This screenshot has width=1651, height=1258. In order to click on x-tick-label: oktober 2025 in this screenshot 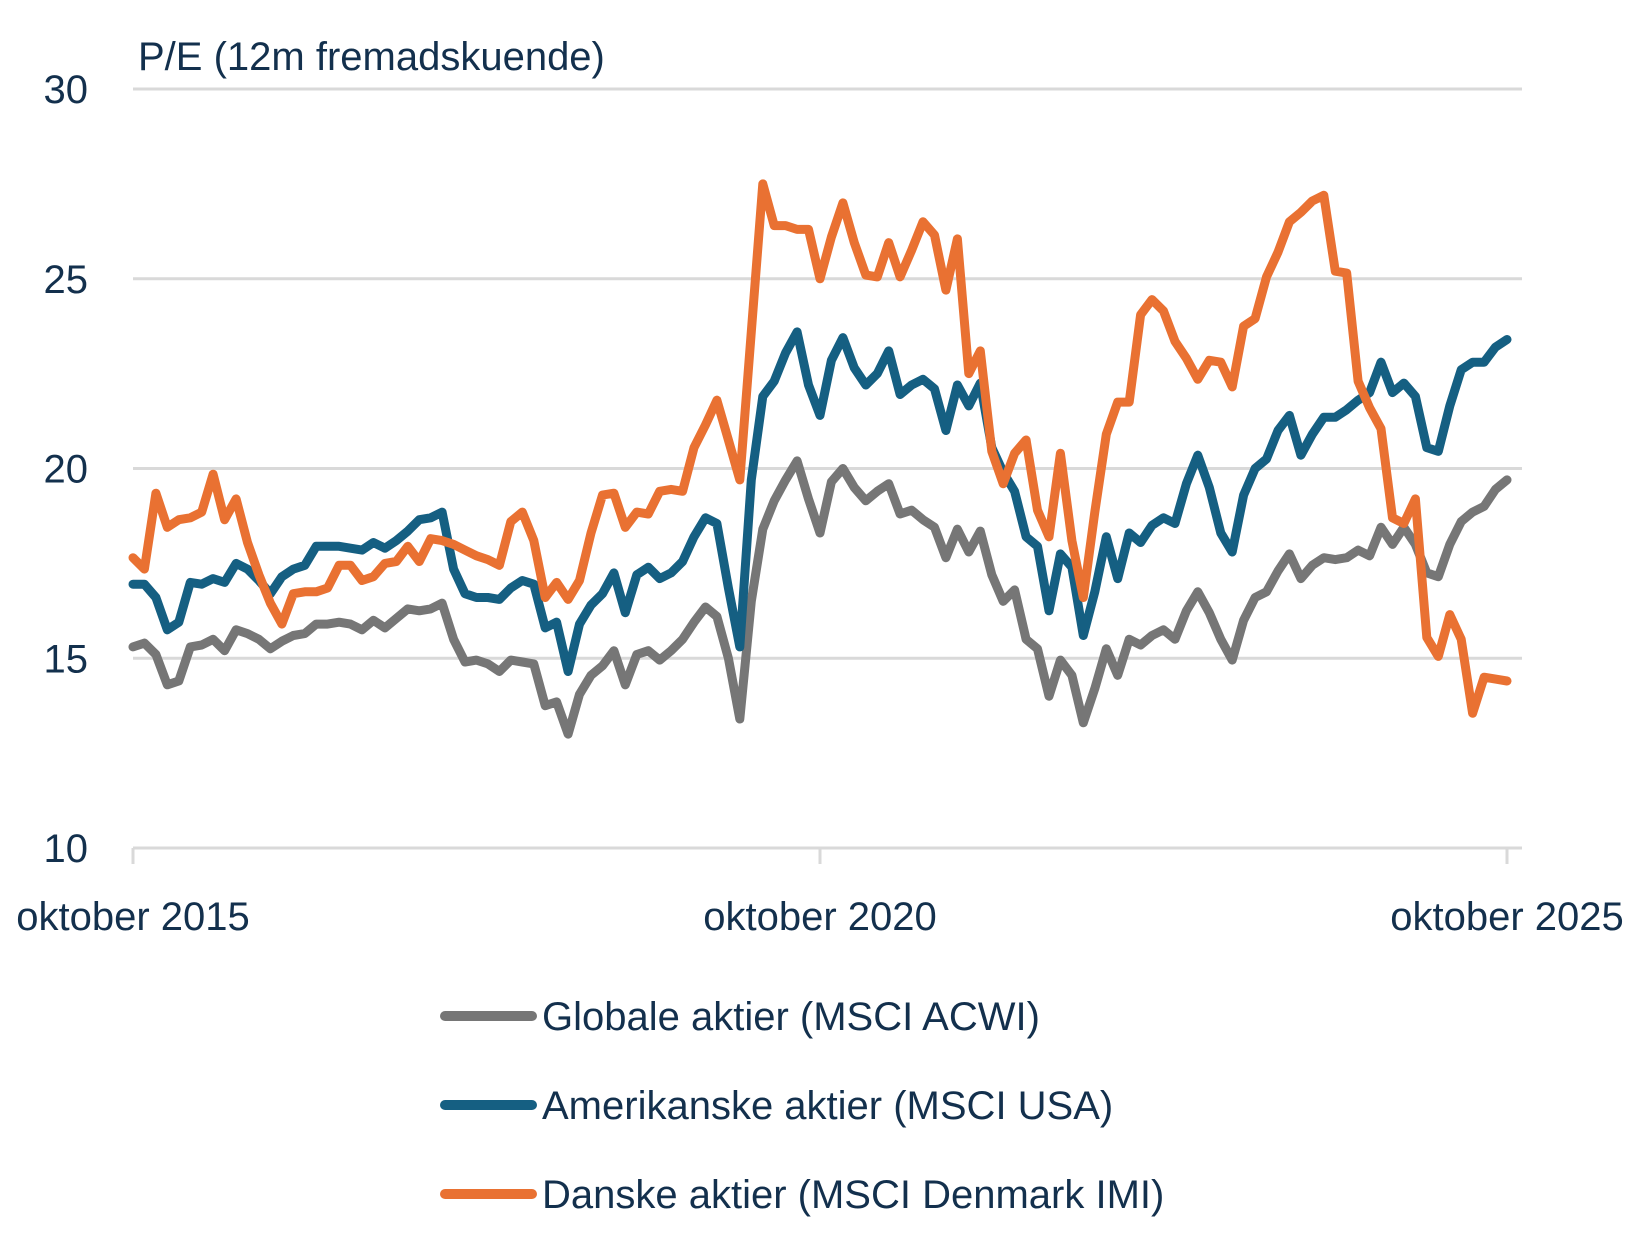, I will do `click(1507, 917)`.